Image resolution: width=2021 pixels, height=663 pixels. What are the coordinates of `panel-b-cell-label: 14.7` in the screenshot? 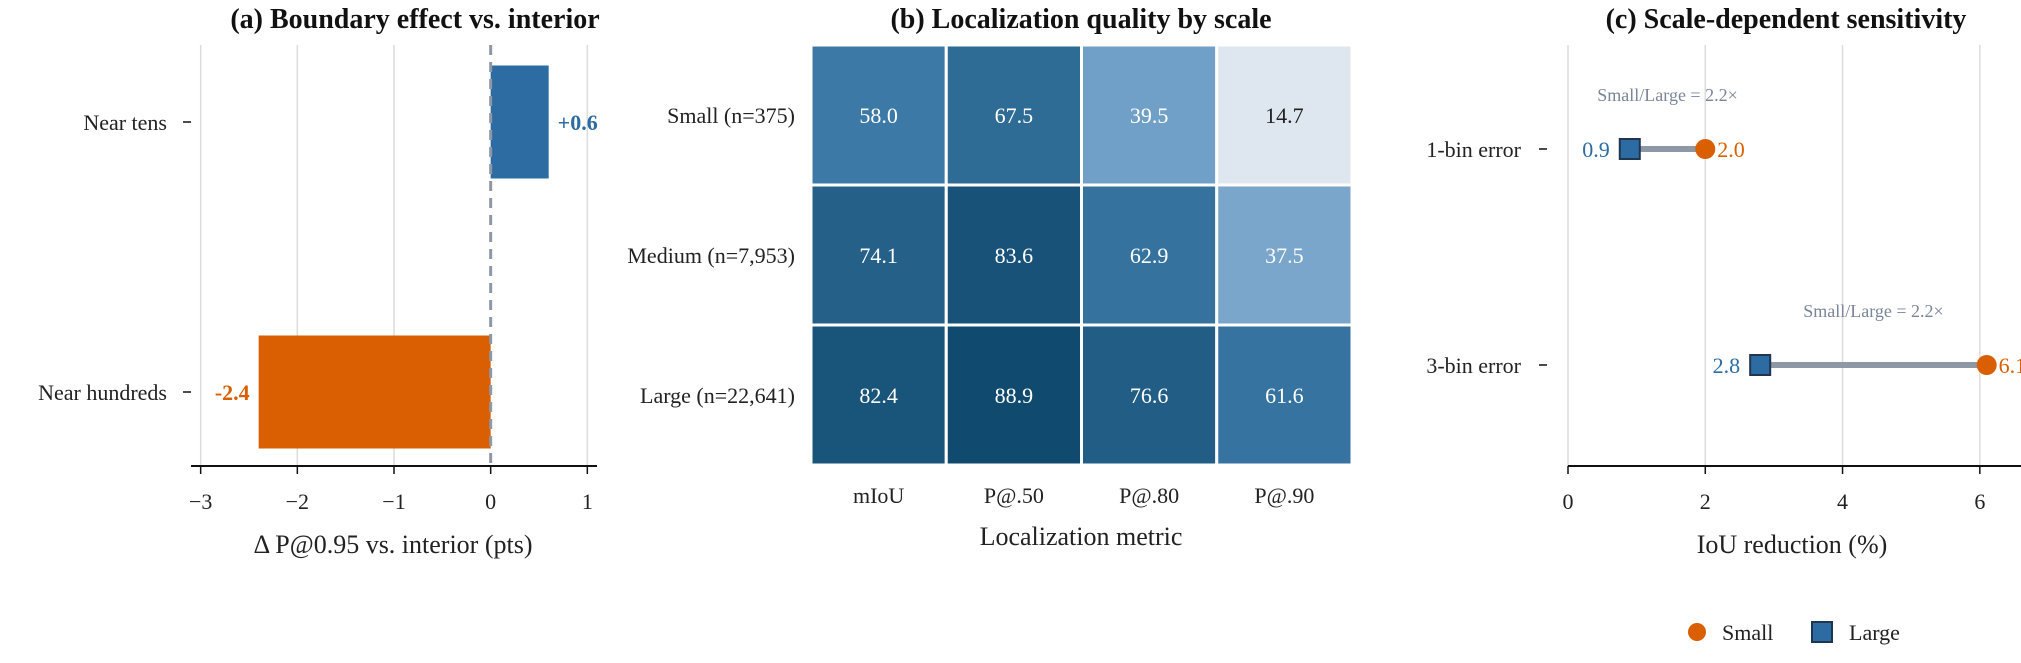 It's located at (1284, 115).